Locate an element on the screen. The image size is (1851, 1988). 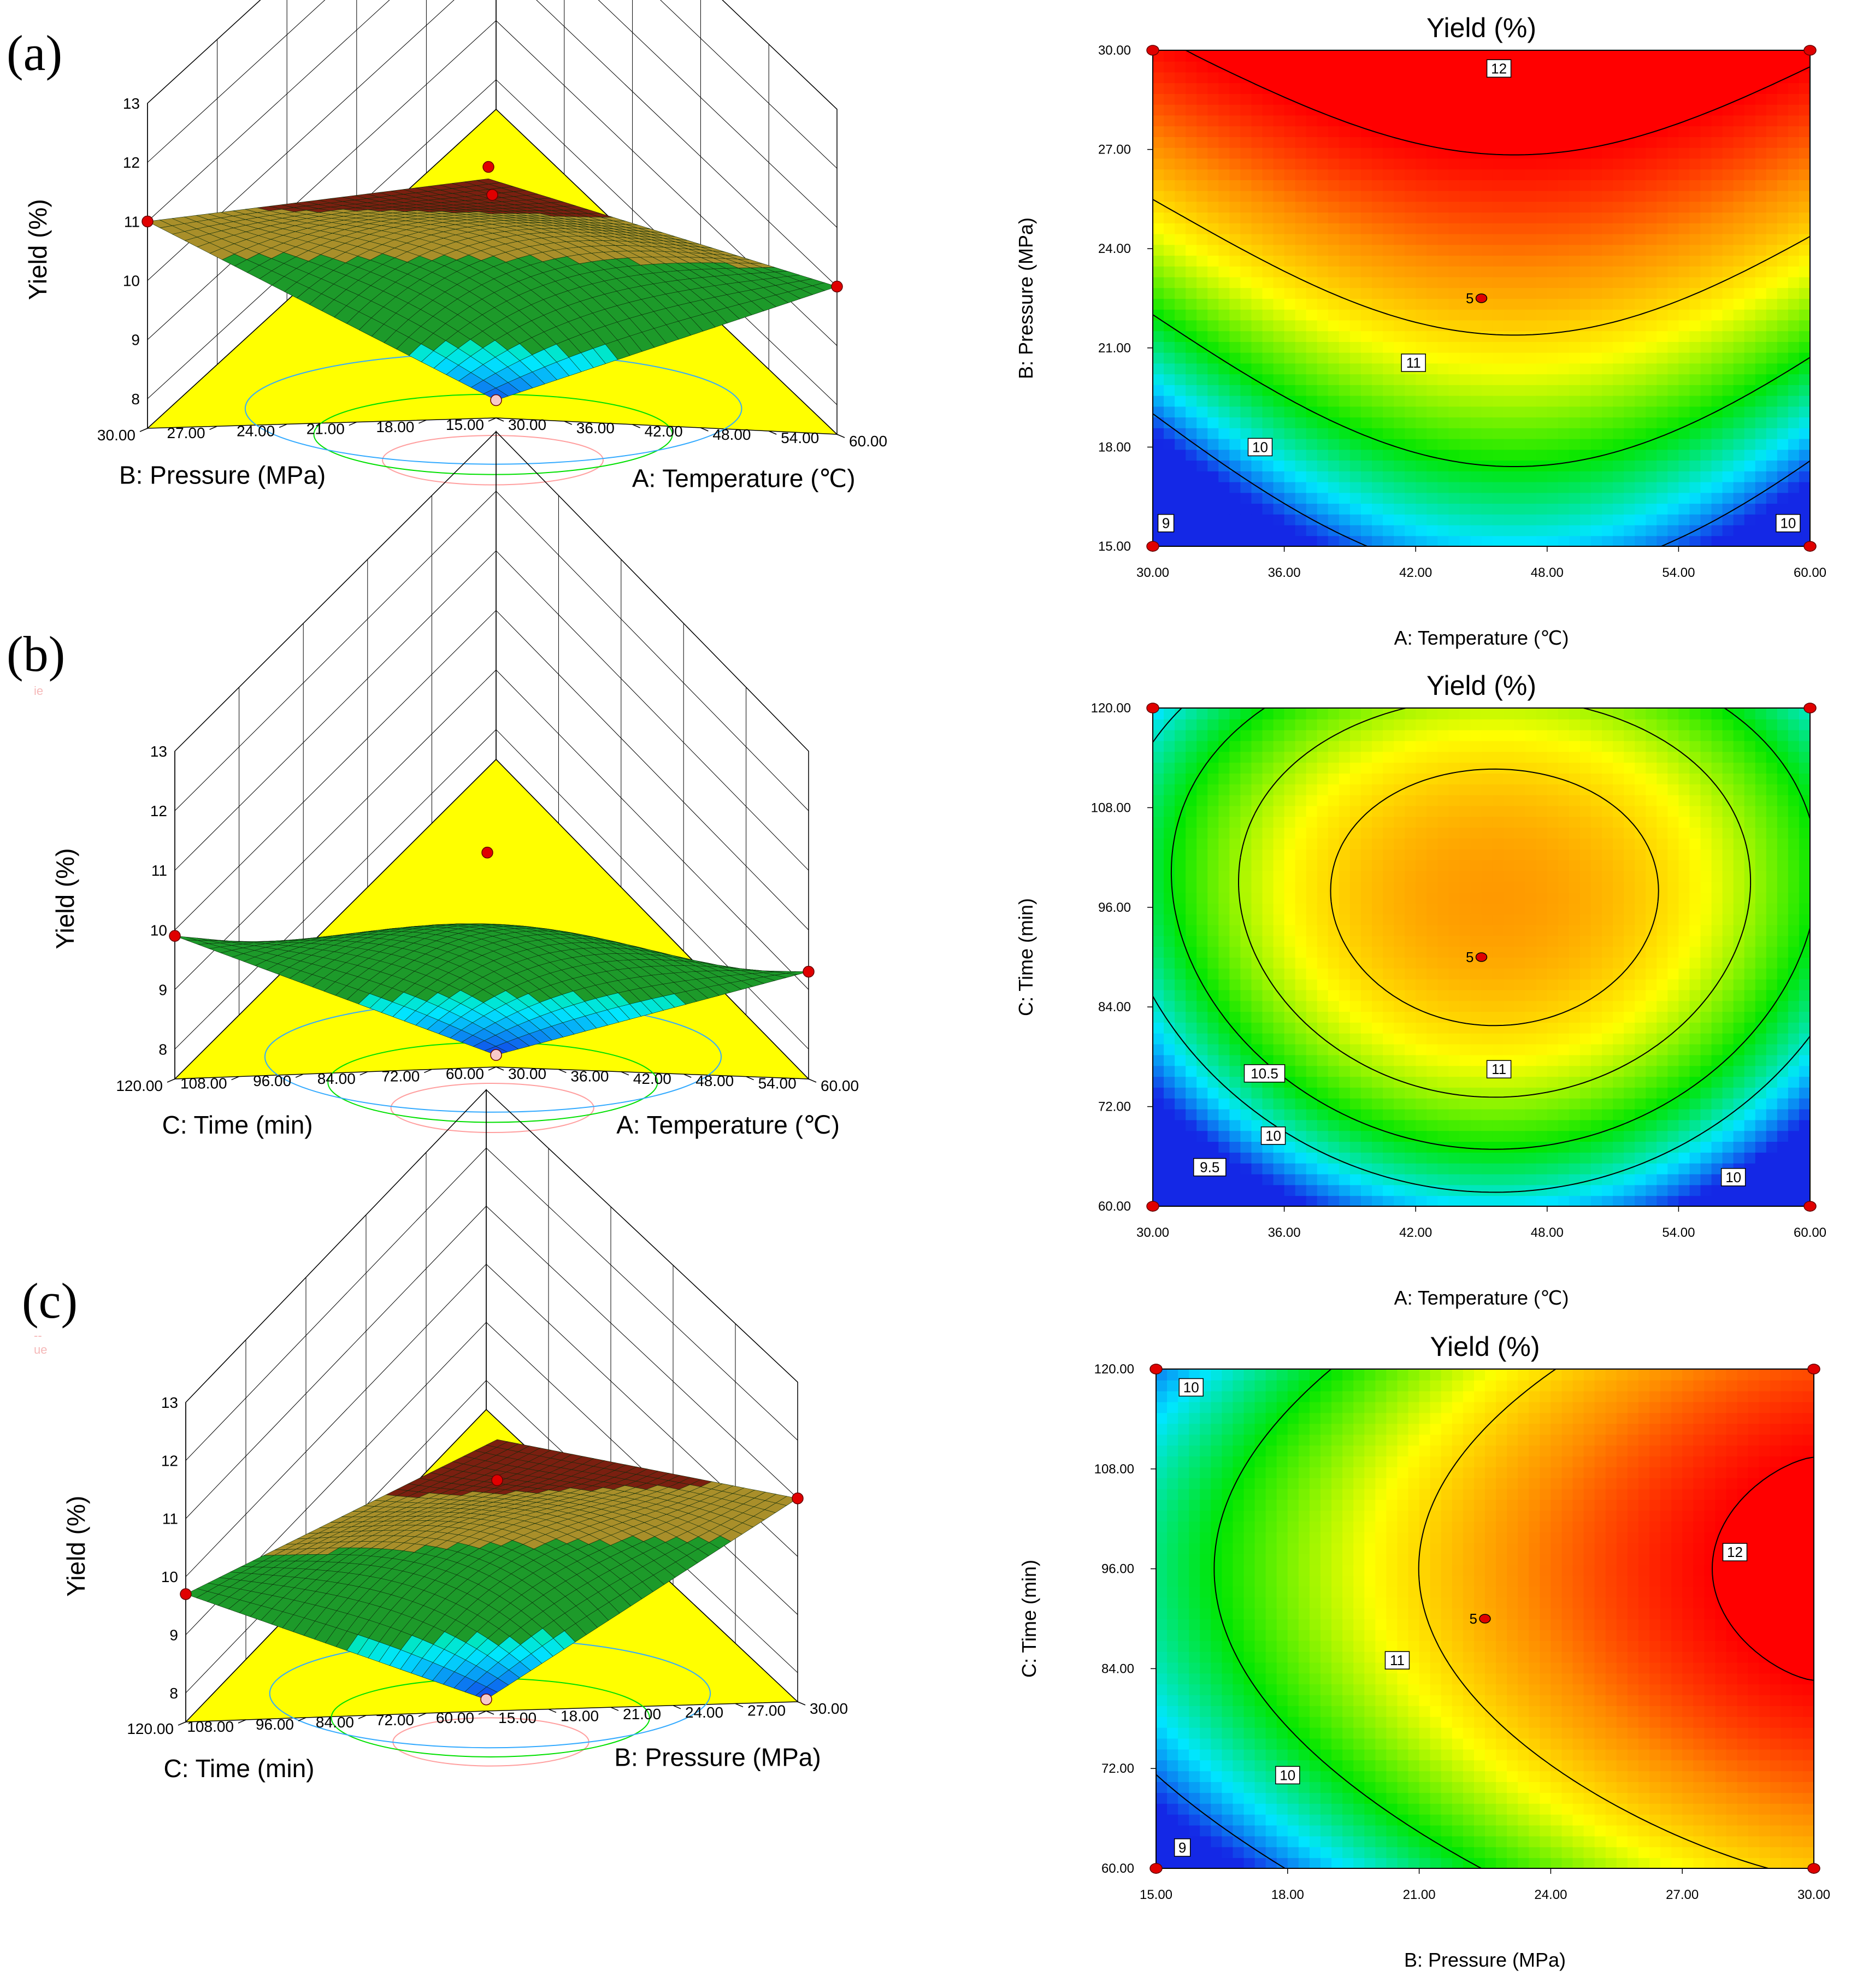
left-axis-tick-label: 60.00 is located at coordinates (465, 1073).